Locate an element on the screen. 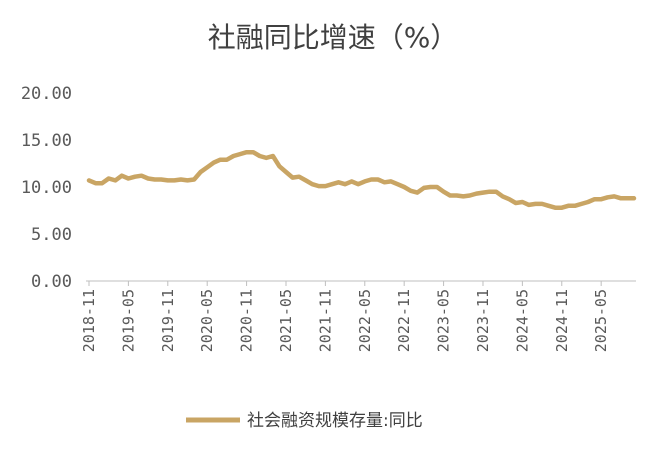 This screenshot has width=666, height=456. x-tick-label: 2020-05 is located at coordinates (207, 320).